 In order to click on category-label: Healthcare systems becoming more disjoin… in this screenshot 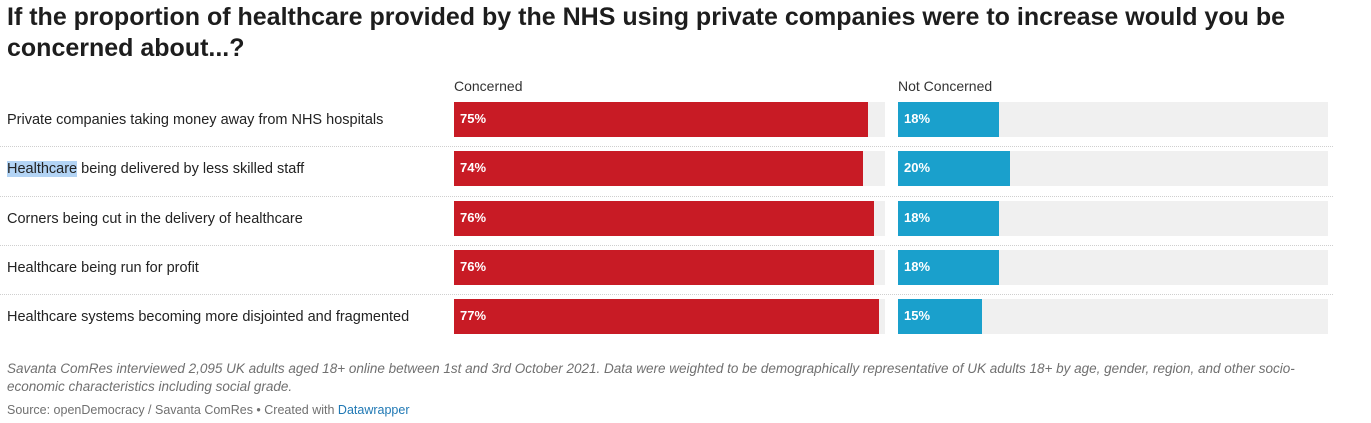, I will do `click(208, 317)`.